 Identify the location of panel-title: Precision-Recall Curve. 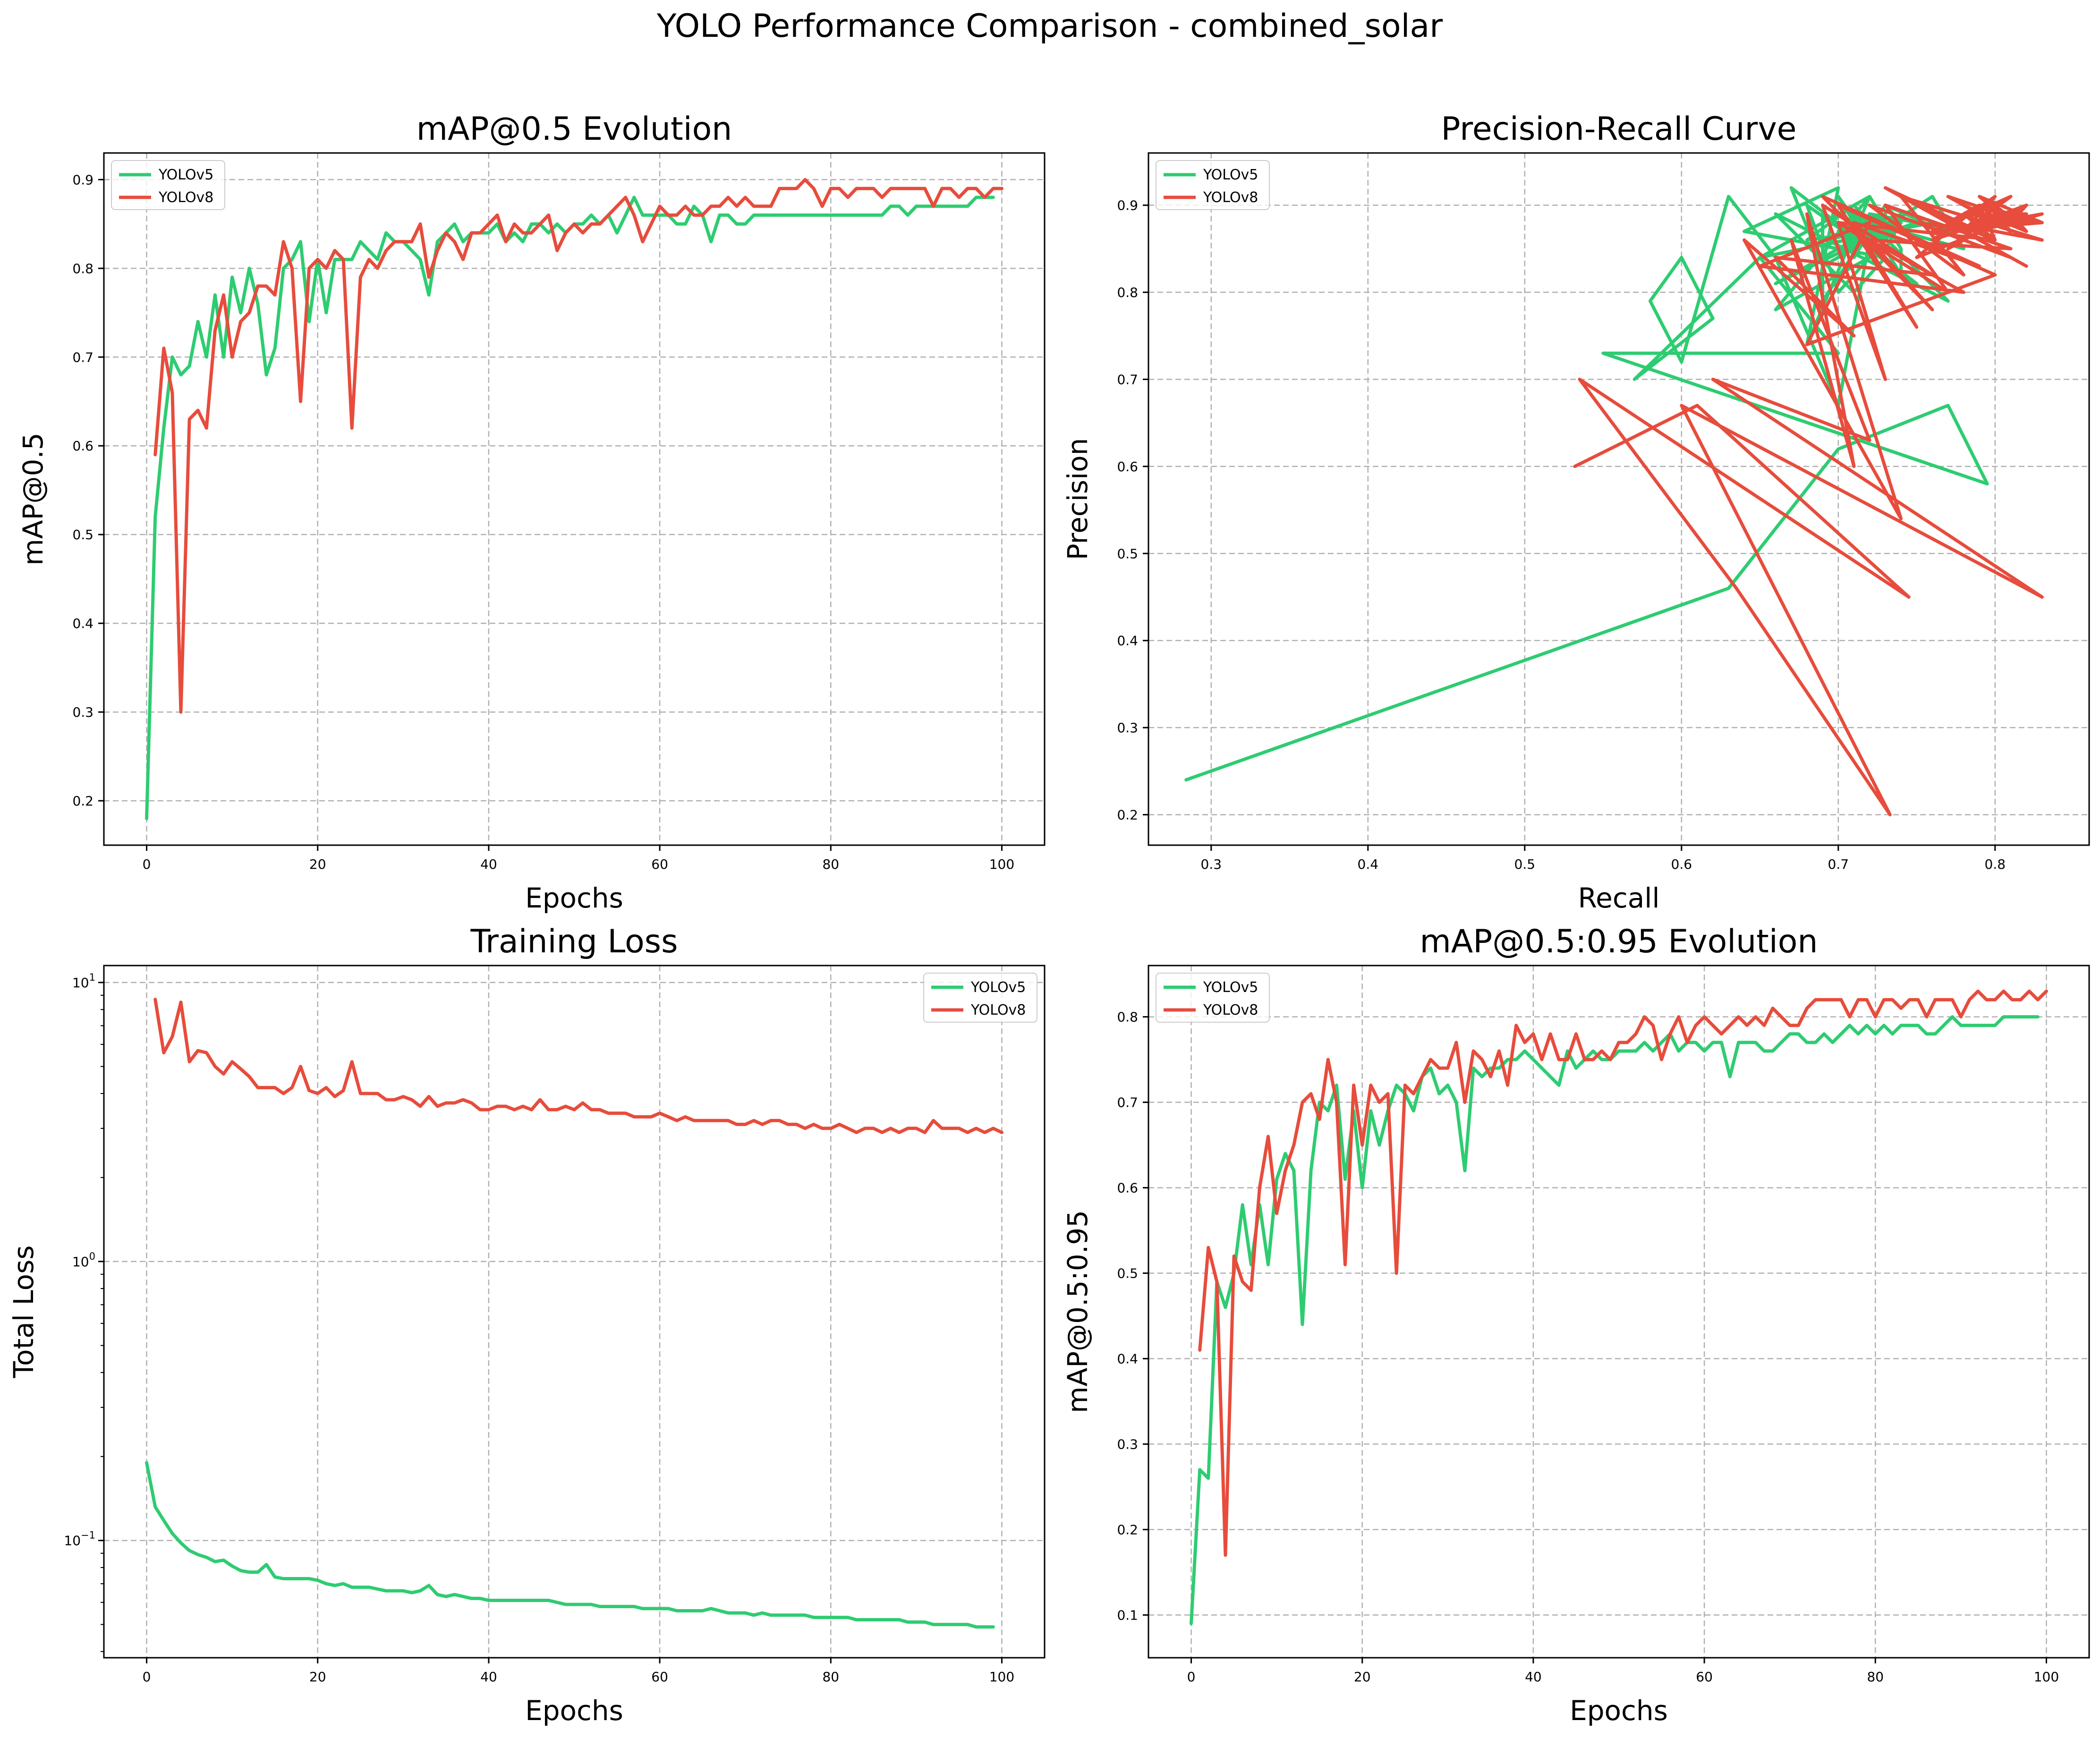
(1619, 129).